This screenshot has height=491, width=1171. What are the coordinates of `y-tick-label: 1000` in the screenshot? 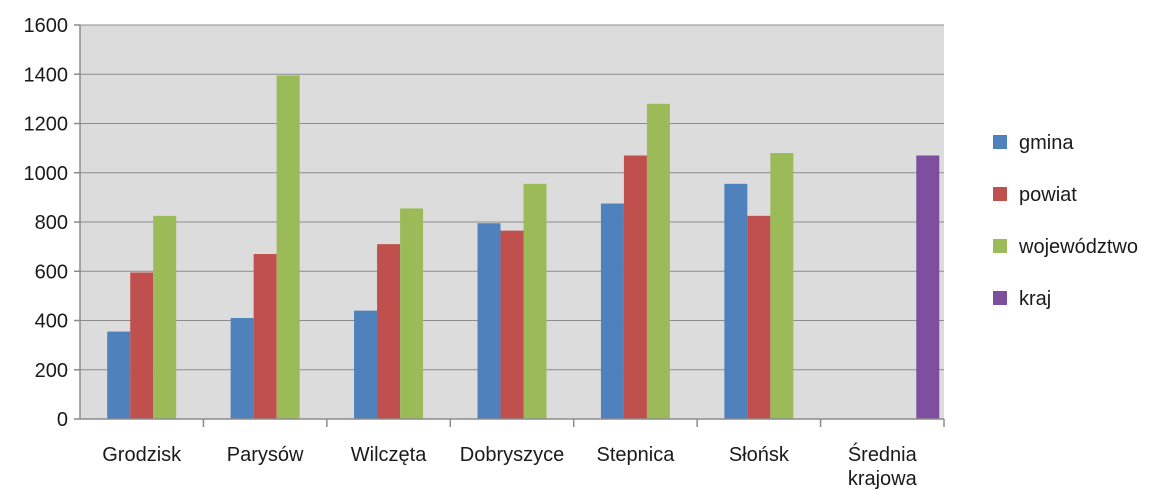 It's located at (46, 174).